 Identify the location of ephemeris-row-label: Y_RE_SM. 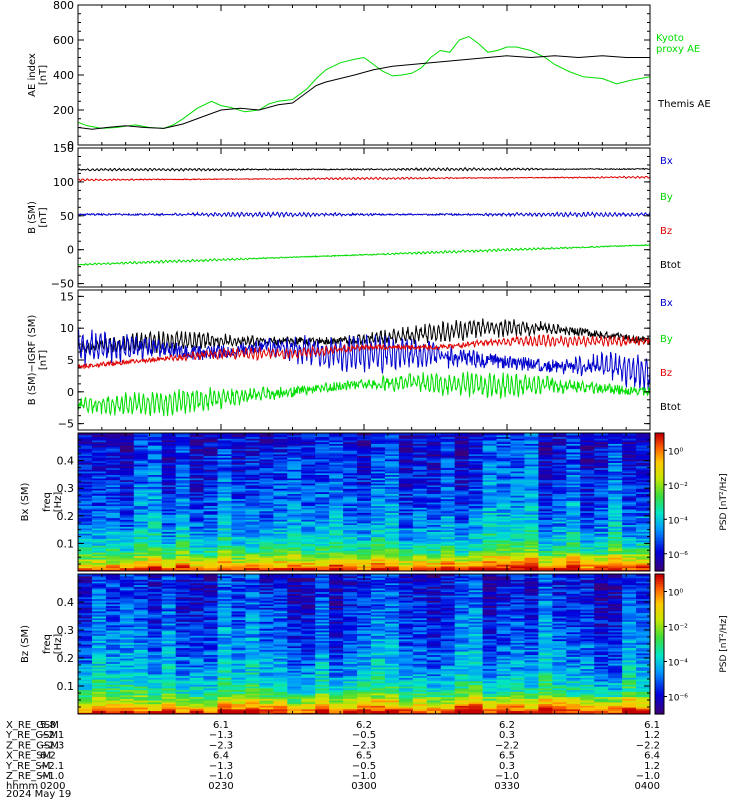
(27, 766).